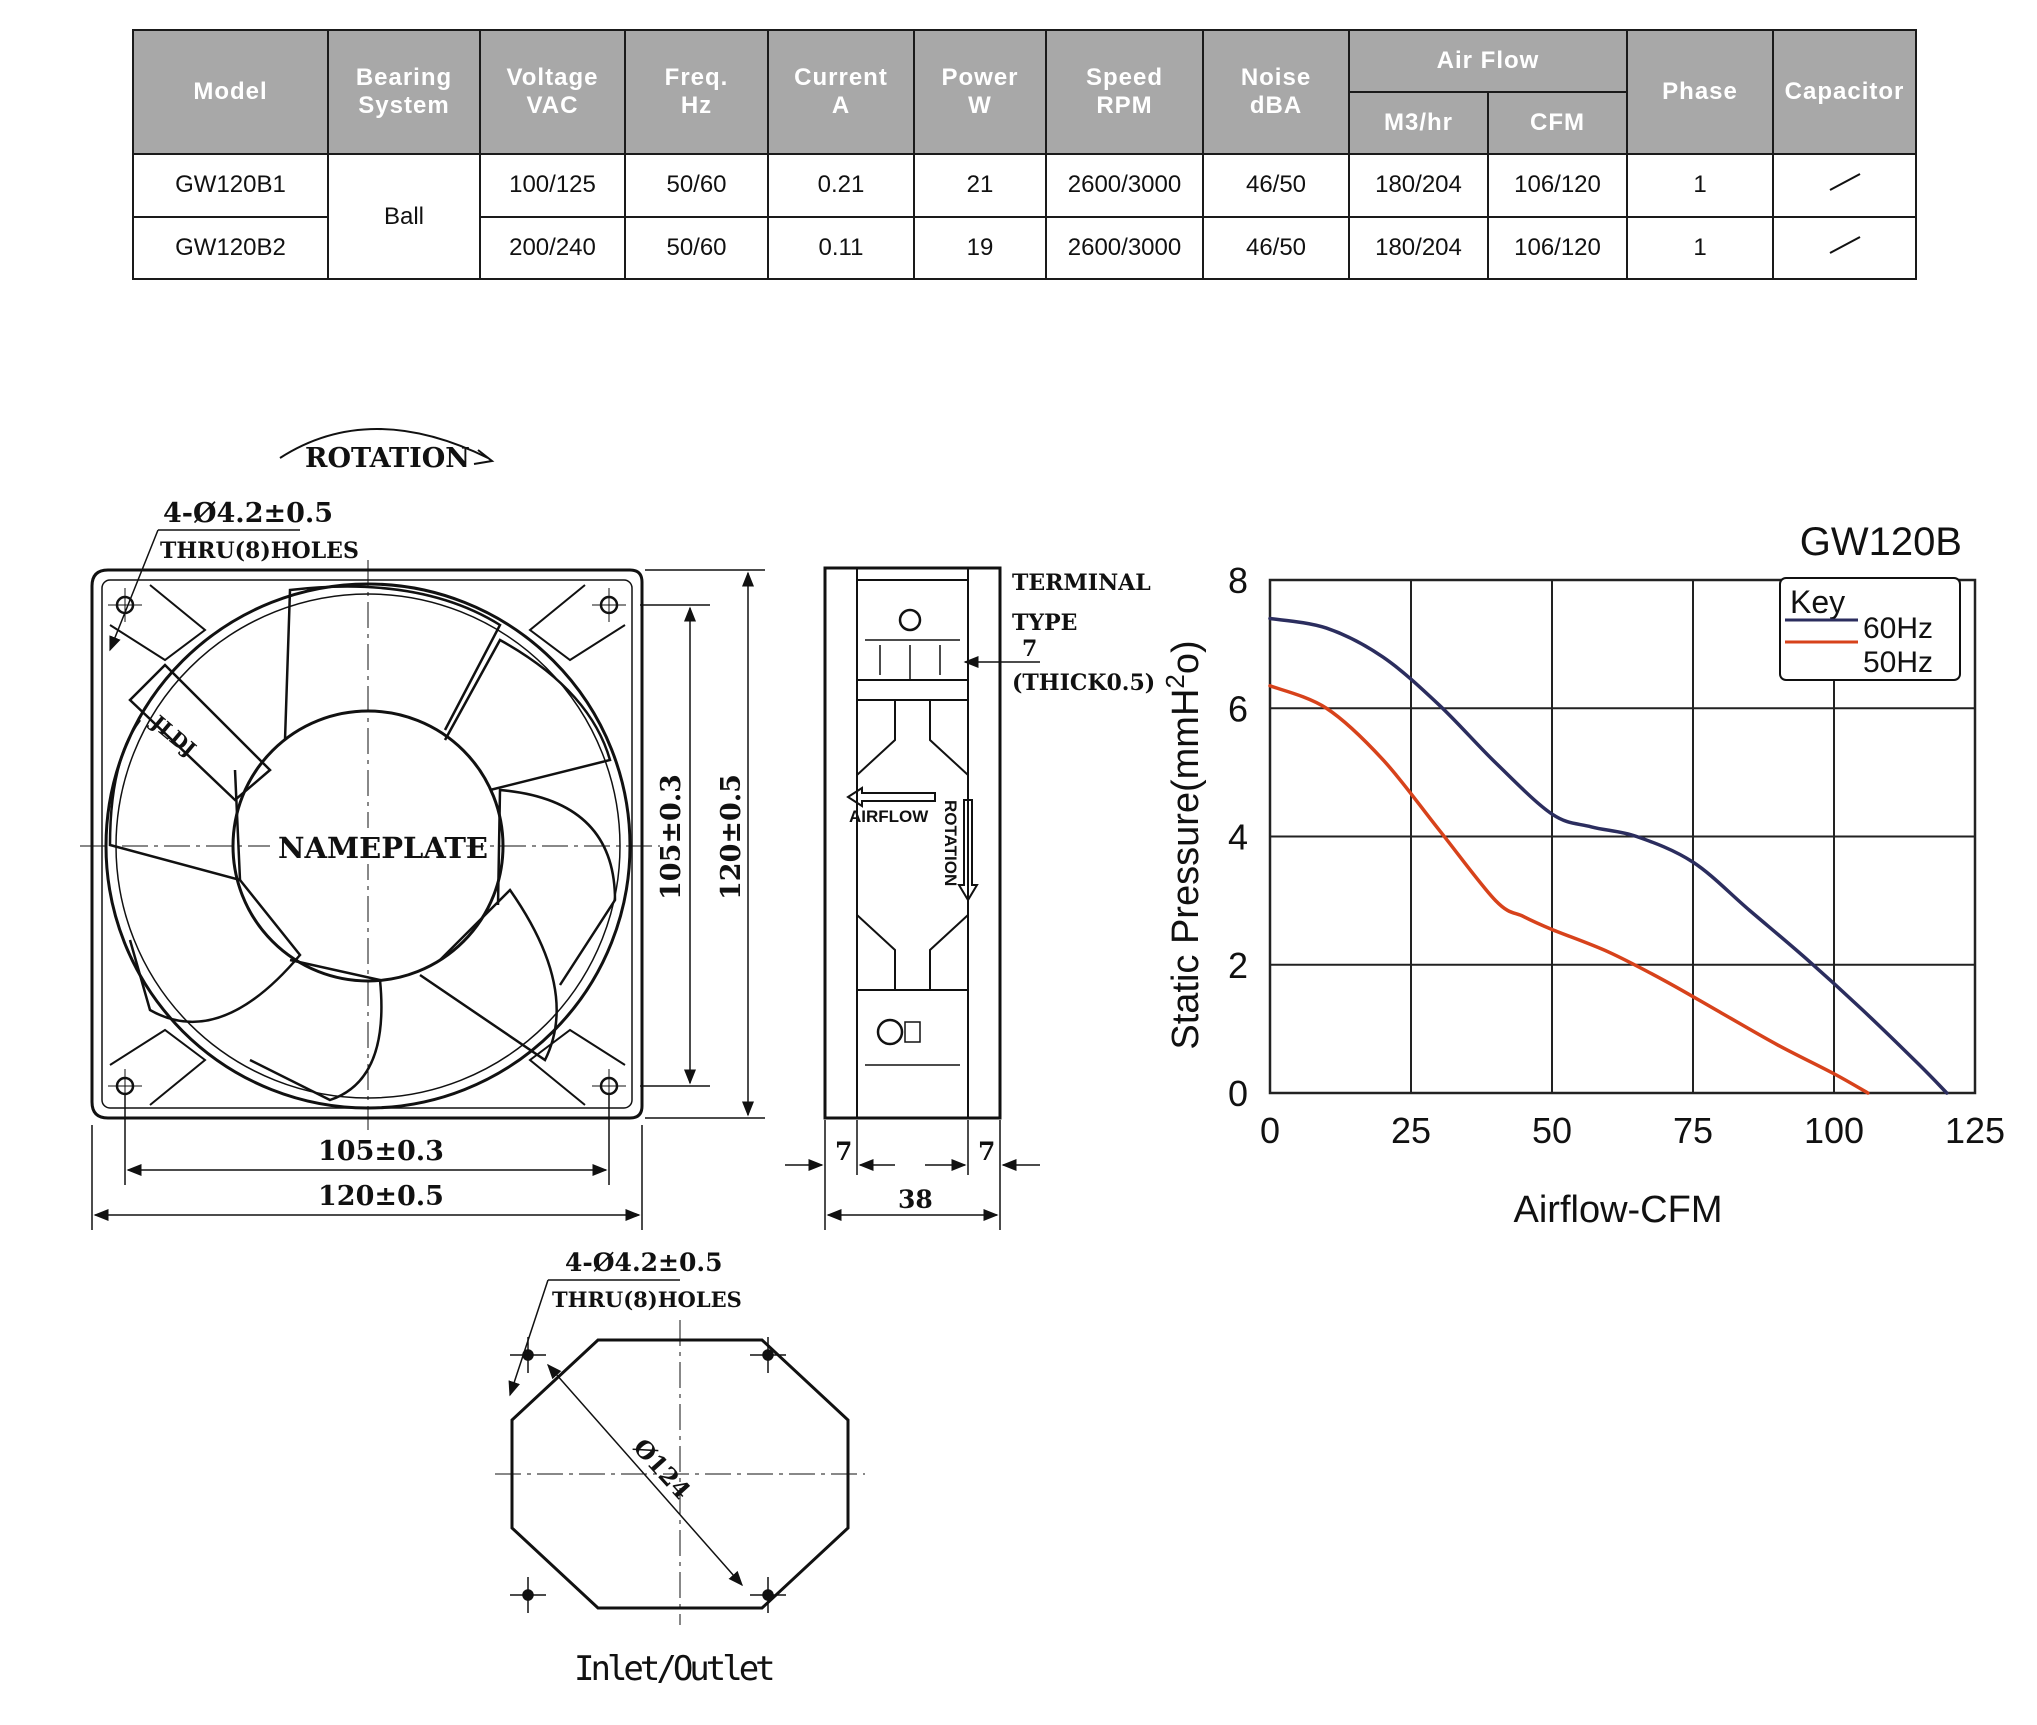  Describe the element at coordinates (1898, 628) in the screenshot. I see `legend-label-60hz: 60Hz` at that location.